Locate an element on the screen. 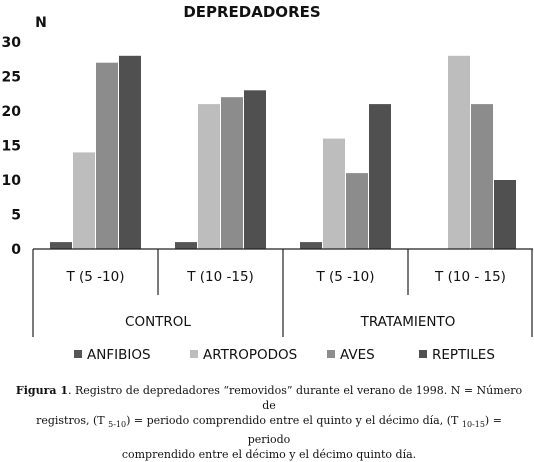 The image size is (534, 462). group-label: TRATAMIENTO is located at coordinates (408, 322).